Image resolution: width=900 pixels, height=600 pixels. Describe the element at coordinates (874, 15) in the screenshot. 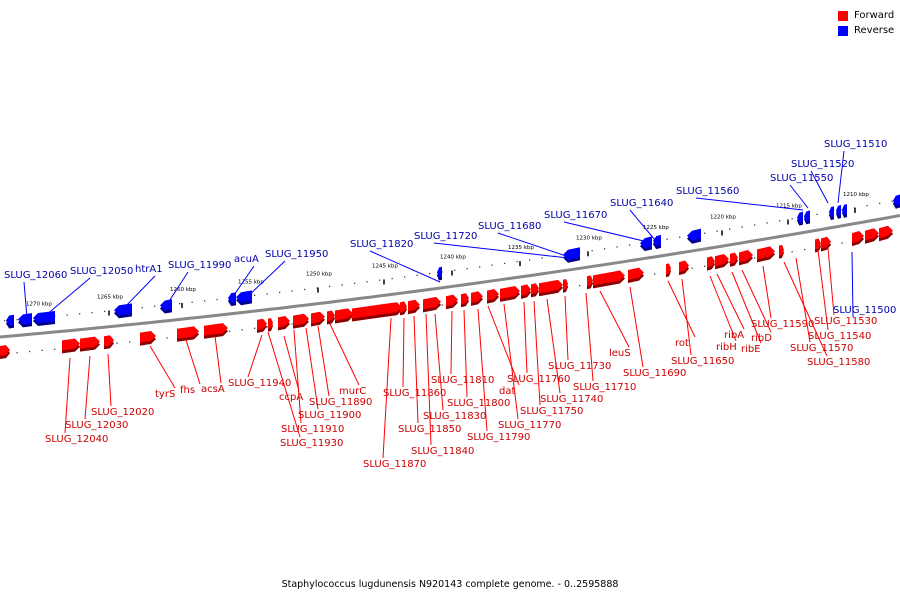

I see `legend-label-forward: Forward` at that location.